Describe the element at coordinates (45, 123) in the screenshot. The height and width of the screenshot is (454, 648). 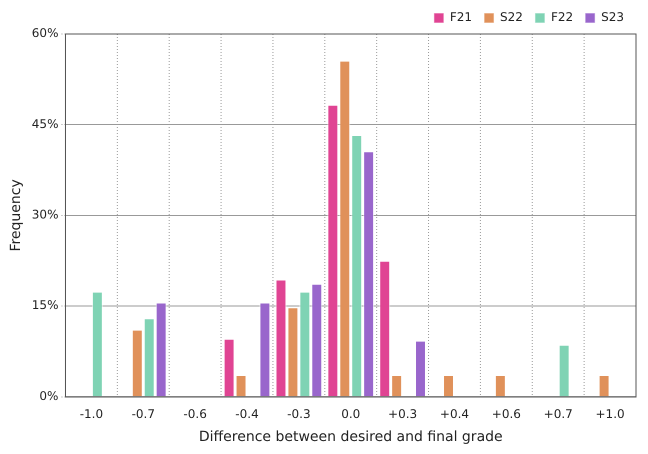
I see `y-tick-label: 45%` at that location.